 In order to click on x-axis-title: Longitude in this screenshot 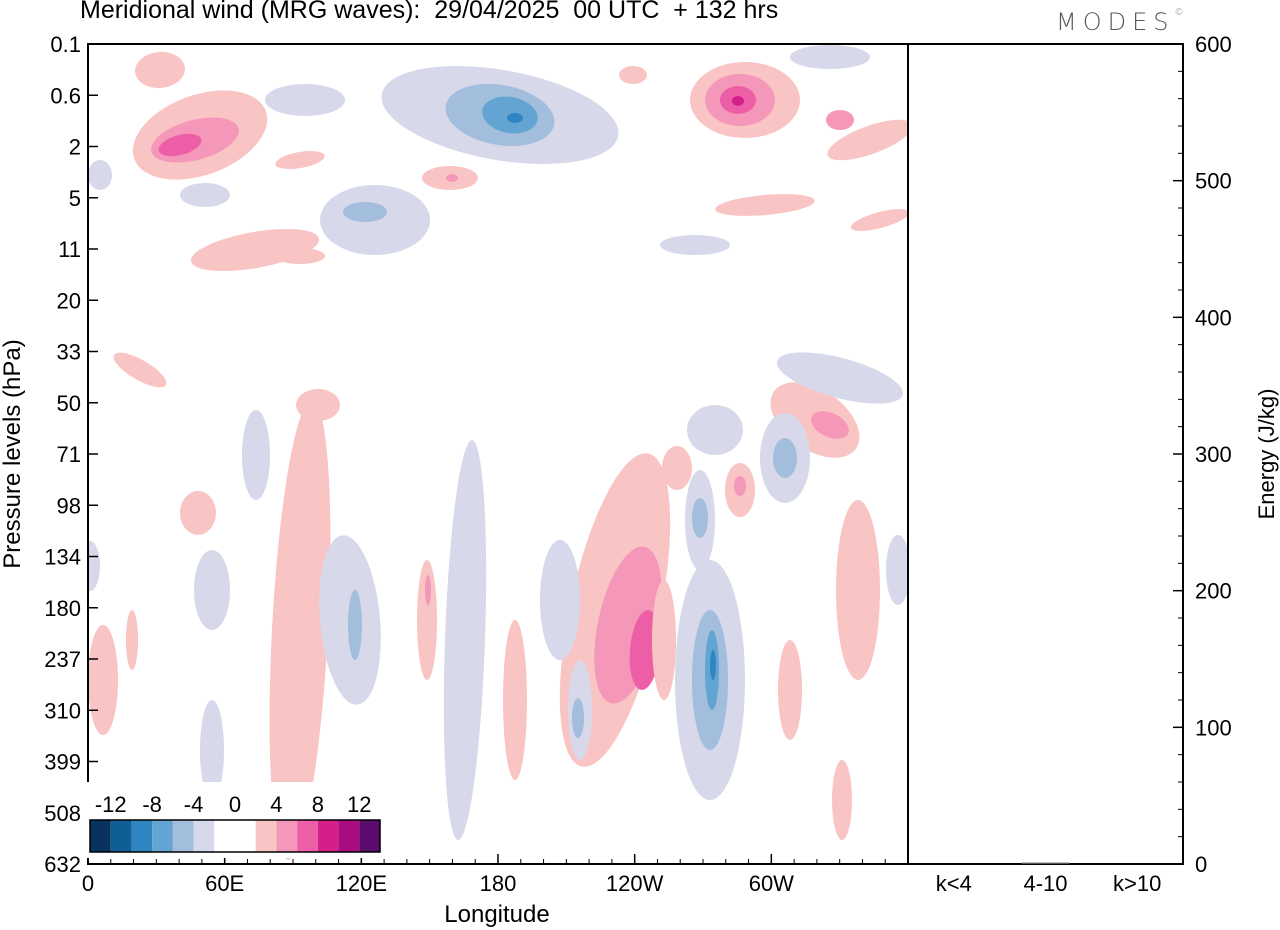, I will do `click(496, 914)`.